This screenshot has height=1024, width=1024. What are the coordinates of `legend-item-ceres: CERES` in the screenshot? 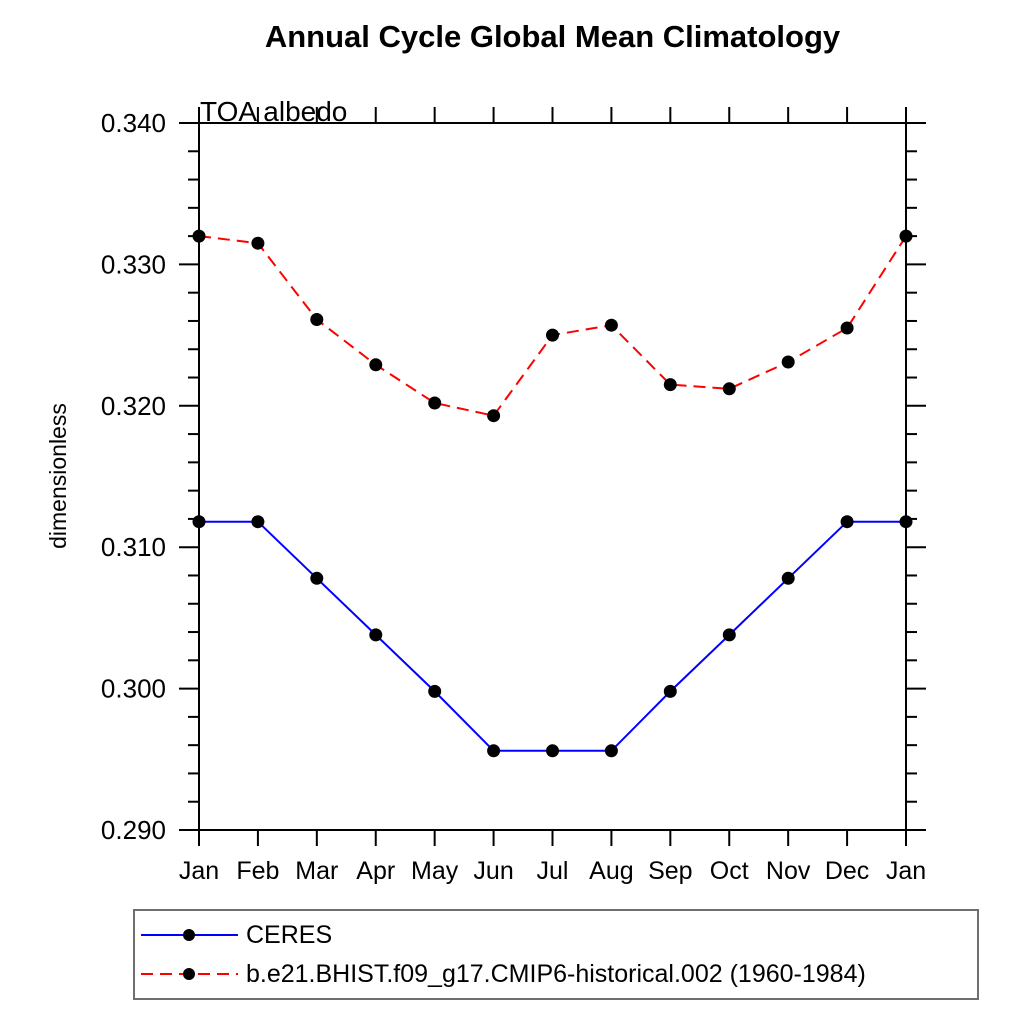 It's located at (559, 935).